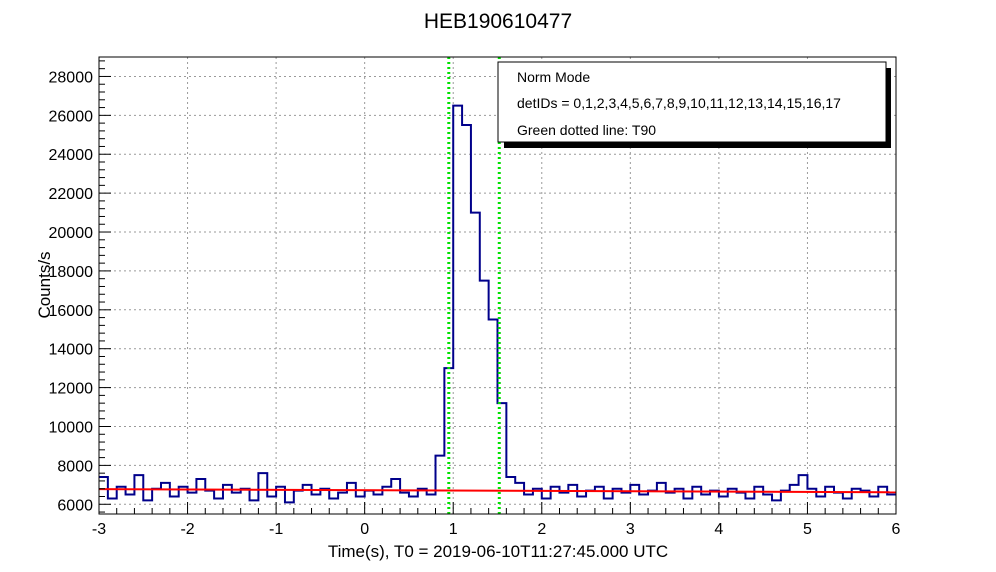 This screenshot has height=572, width=996. What do you see at coordinates (75, 505) in the screenshot?
I see `y-tick-label: 6000` at bounding box center [75, 505].